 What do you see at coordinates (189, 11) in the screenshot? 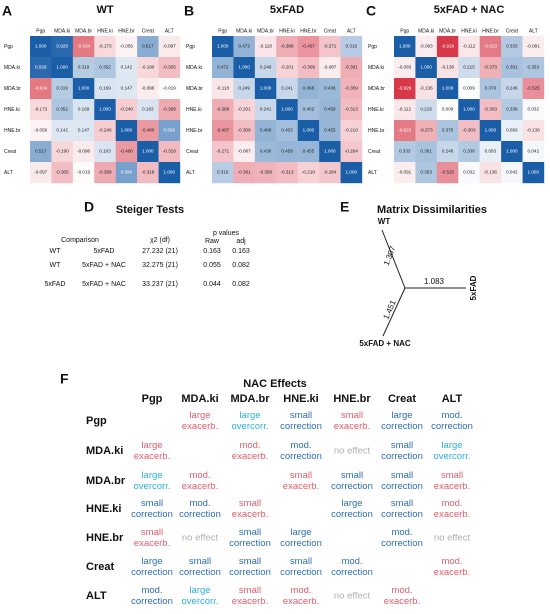
I see `panel-label: B` at bounding box center [189, 11].